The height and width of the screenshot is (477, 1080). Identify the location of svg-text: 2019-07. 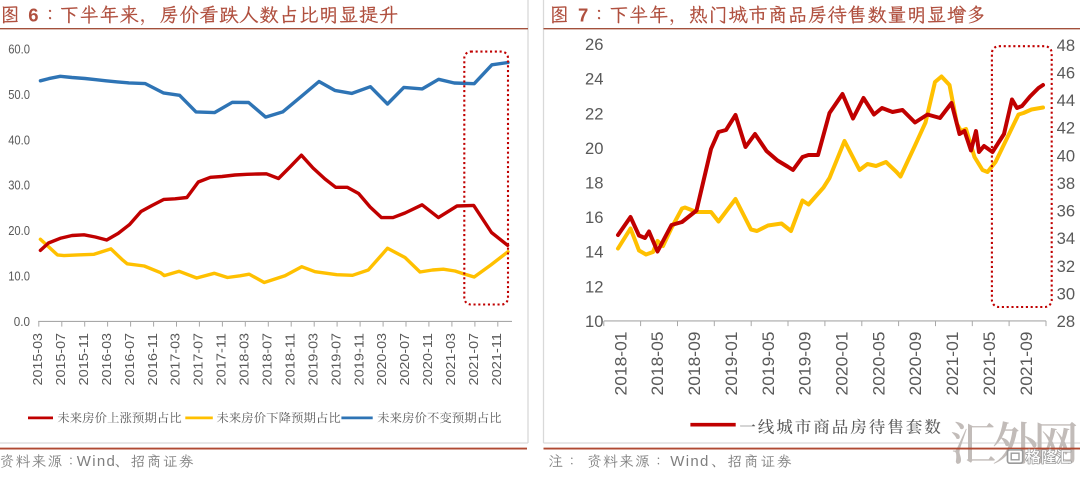
(336, 359).